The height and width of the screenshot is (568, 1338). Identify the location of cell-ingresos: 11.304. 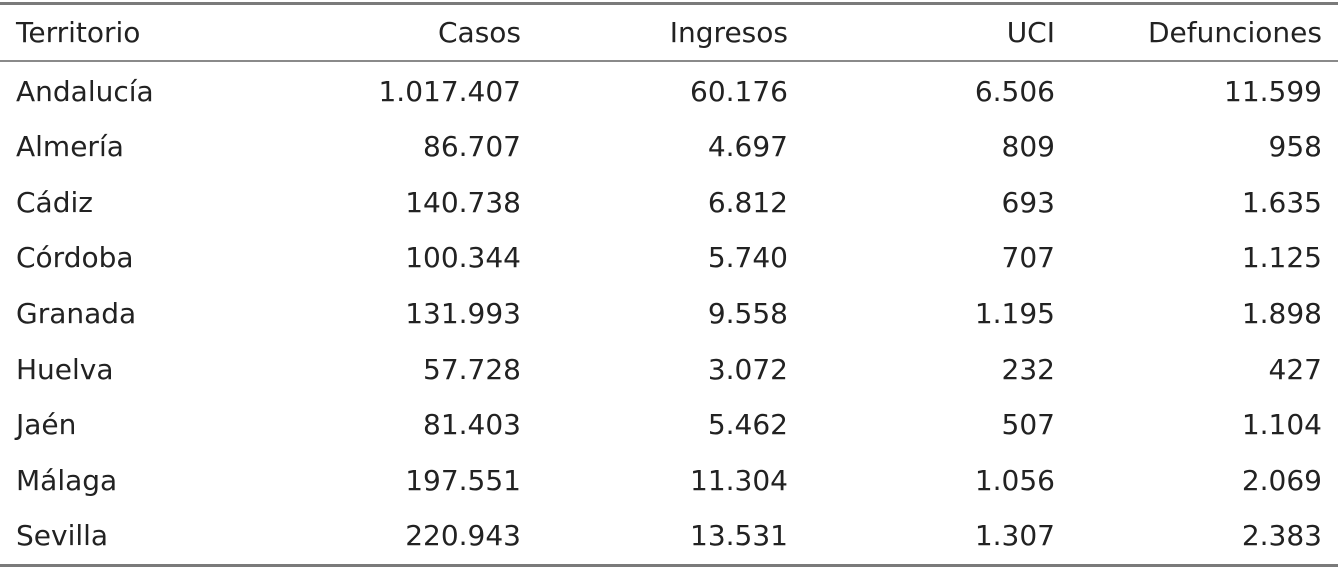
(739, 480).